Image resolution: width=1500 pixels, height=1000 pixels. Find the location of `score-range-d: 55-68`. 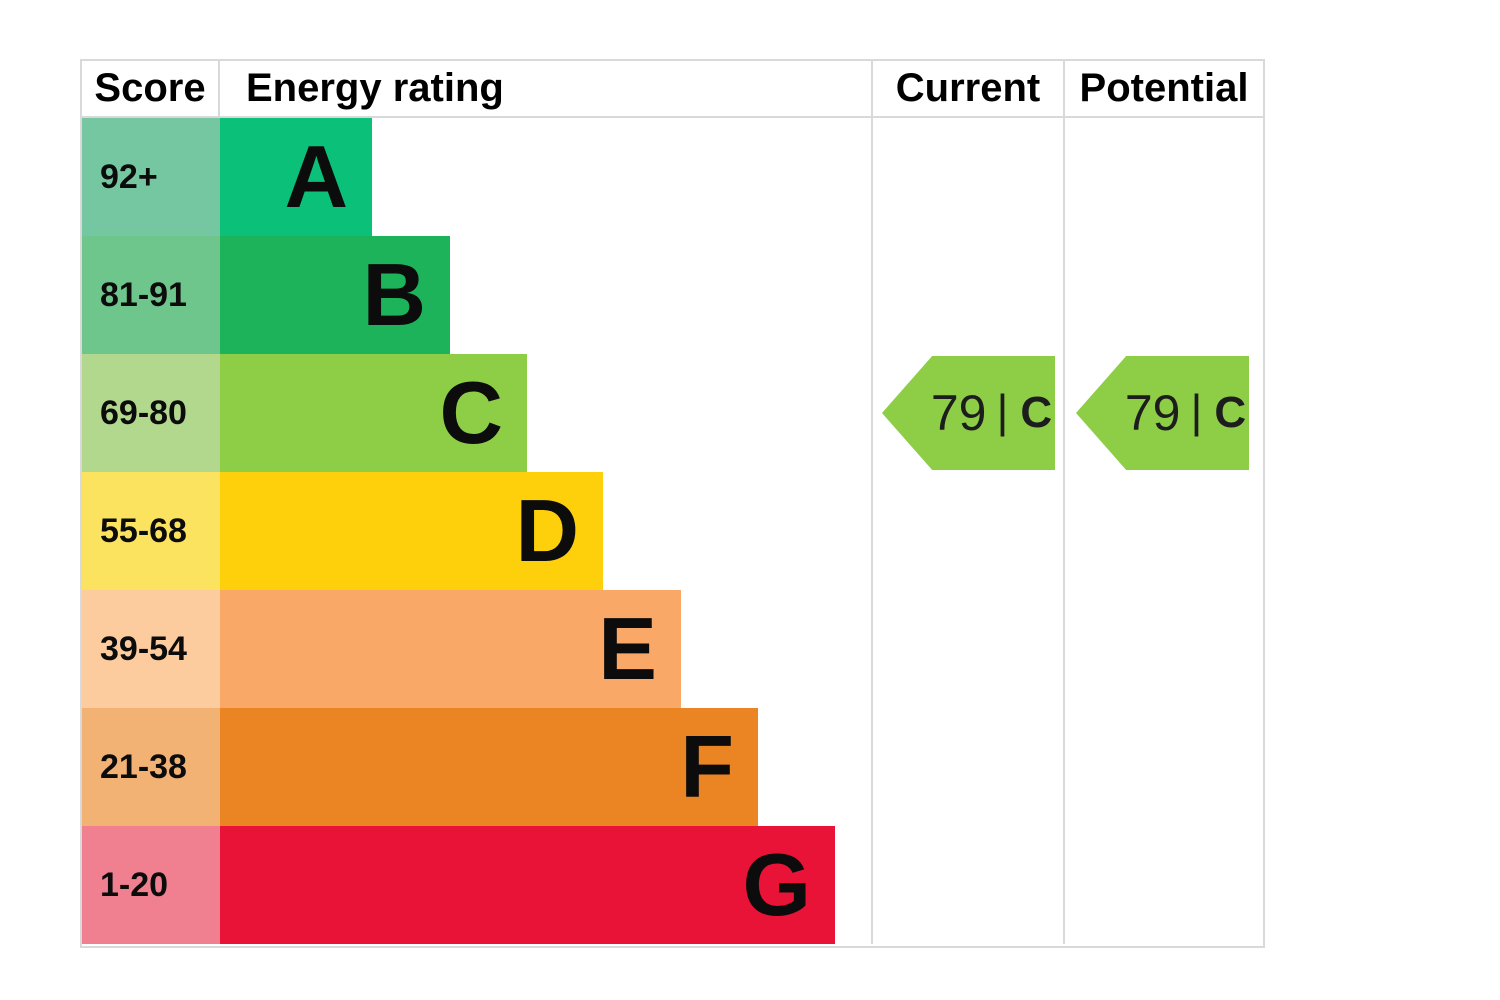

score-range-d: 55-68 is located at coordinates (151, 531).